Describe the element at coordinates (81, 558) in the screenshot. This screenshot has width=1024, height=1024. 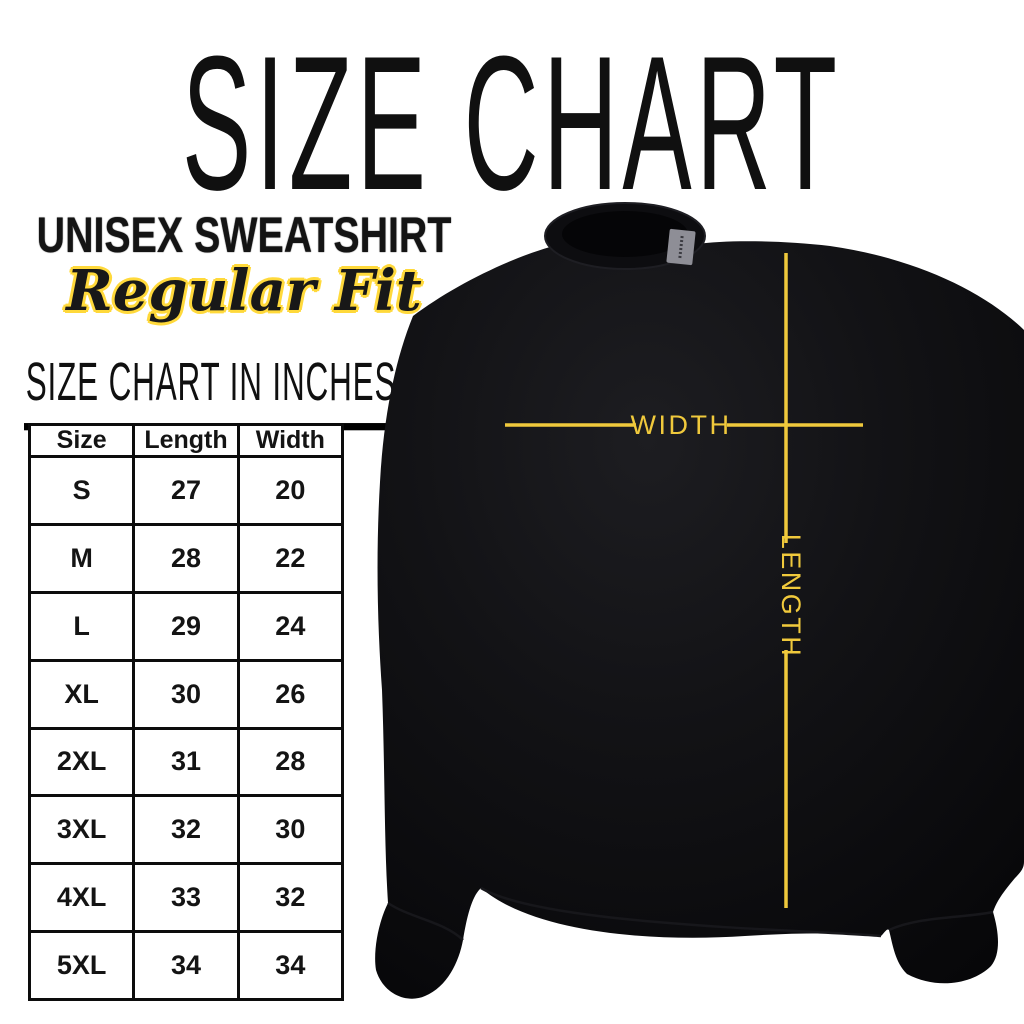
I see `size-cell: M` at that location.